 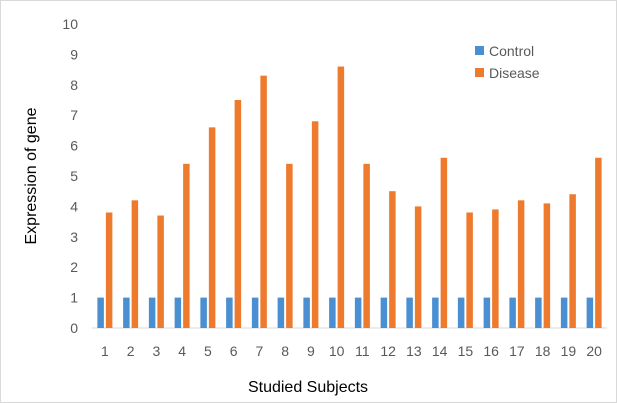 What do you see at coordinates (514, 73) in the screenshot?
I see `legend-label-disease: Disease` at bounding box center [514, 73].